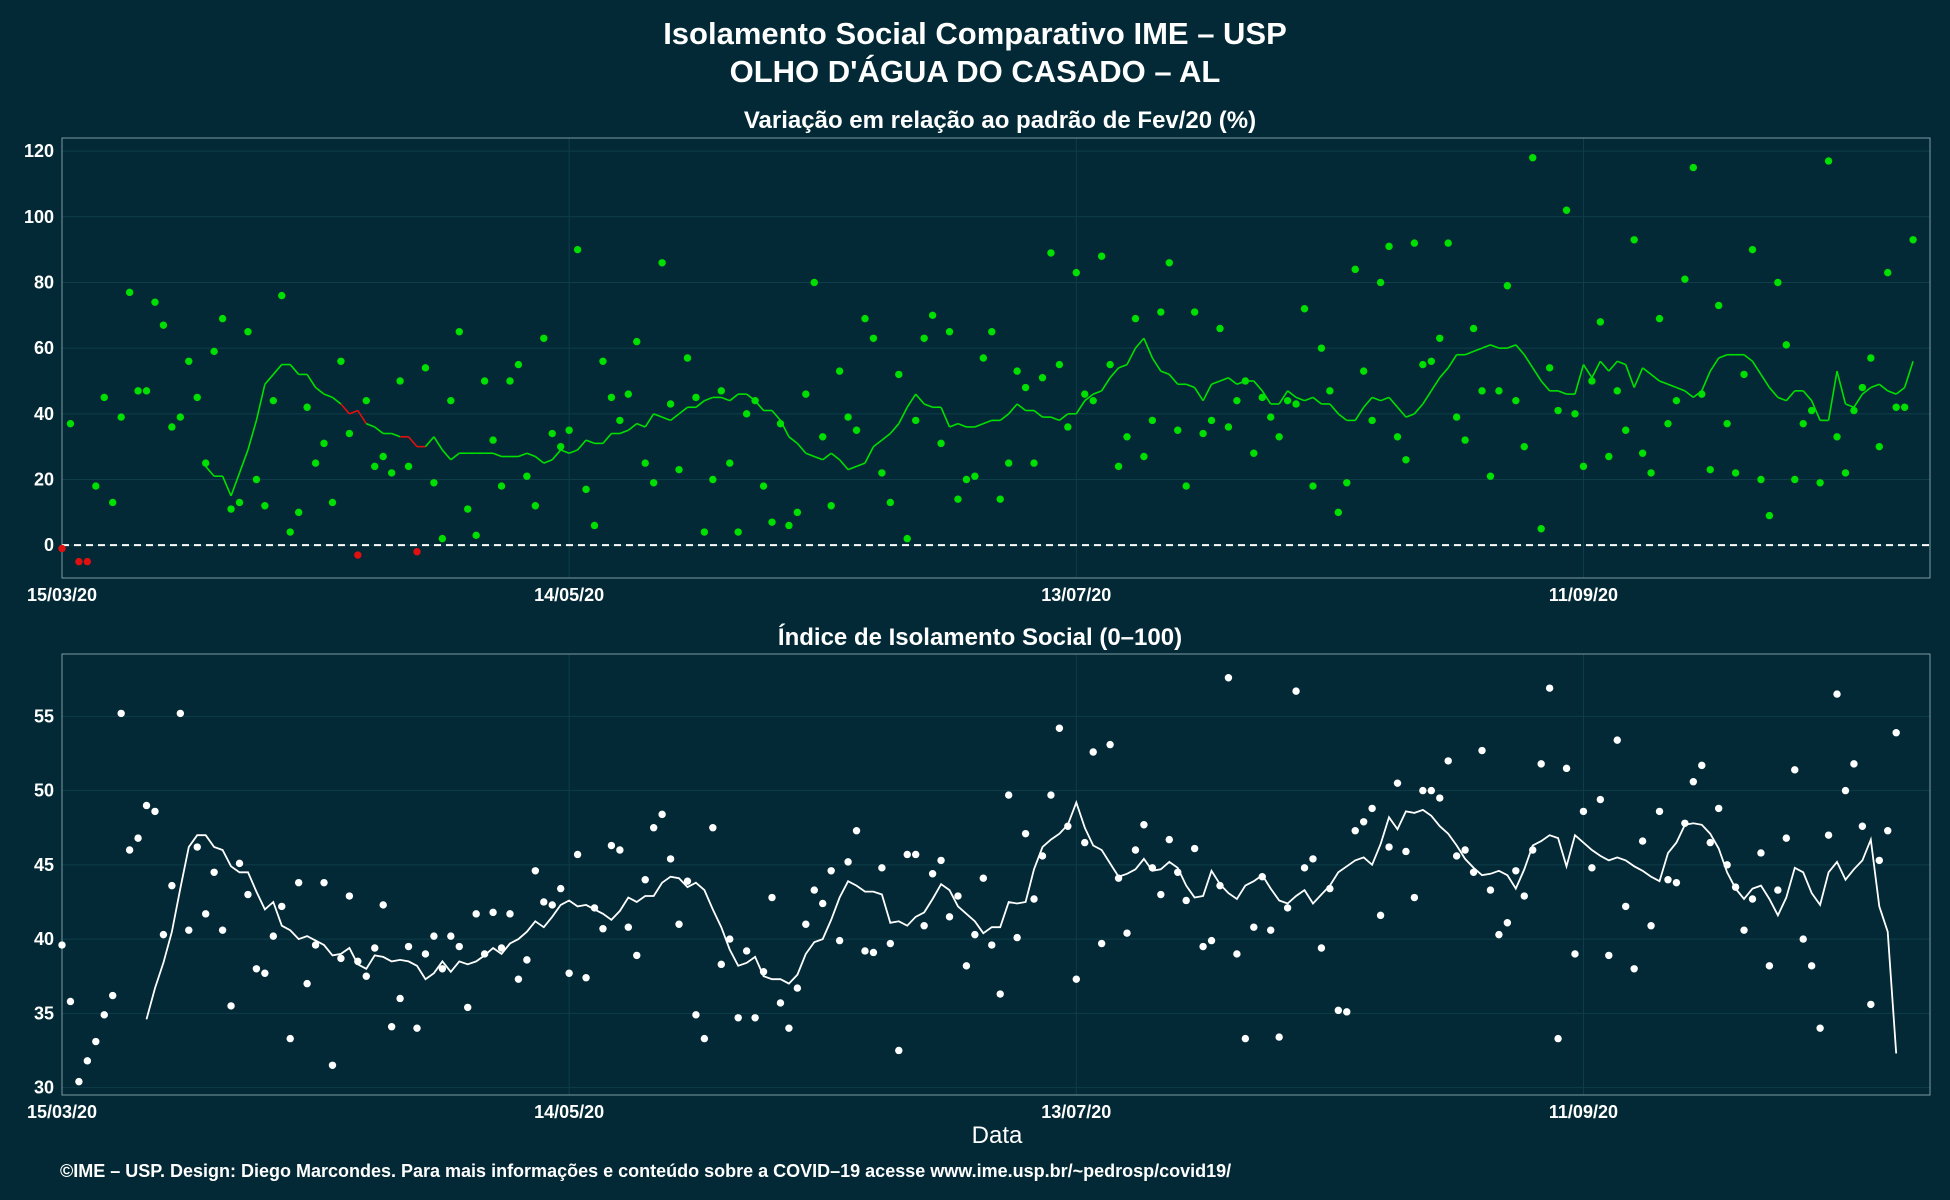 The height and width of the screenshot is (1200, 1950). I want to click on x-tick-label: 11/09/20, so click(1583, 1112).